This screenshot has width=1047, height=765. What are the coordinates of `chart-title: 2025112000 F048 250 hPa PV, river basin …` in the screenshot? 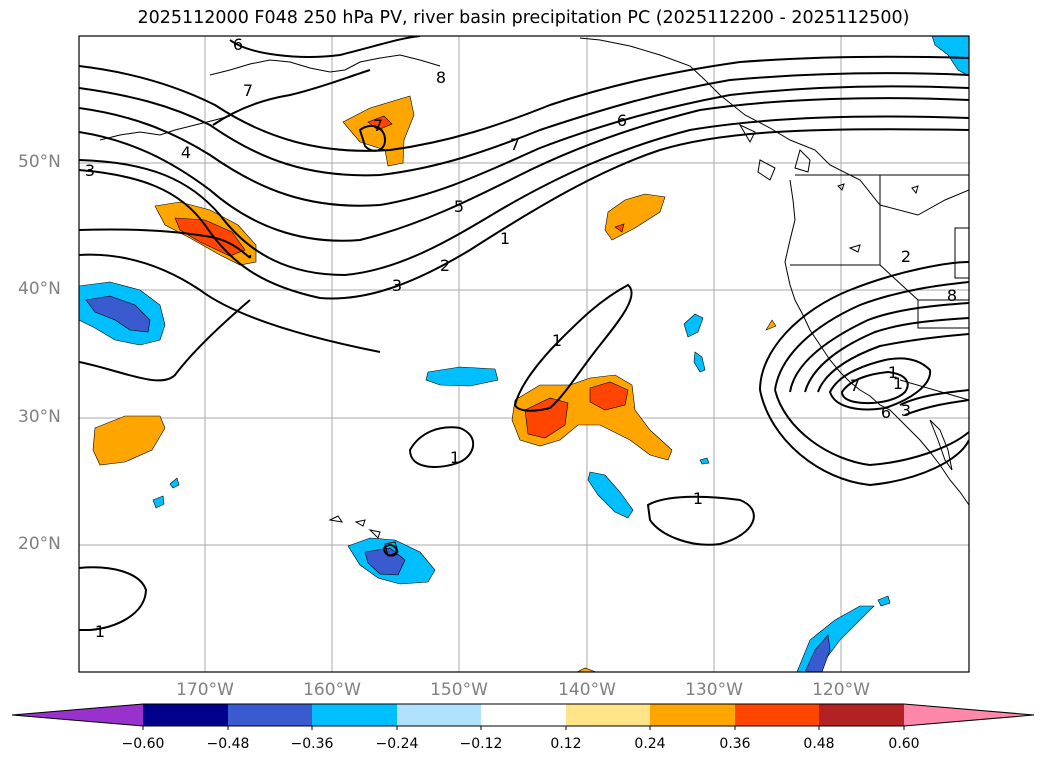 It's located at (523, 18).